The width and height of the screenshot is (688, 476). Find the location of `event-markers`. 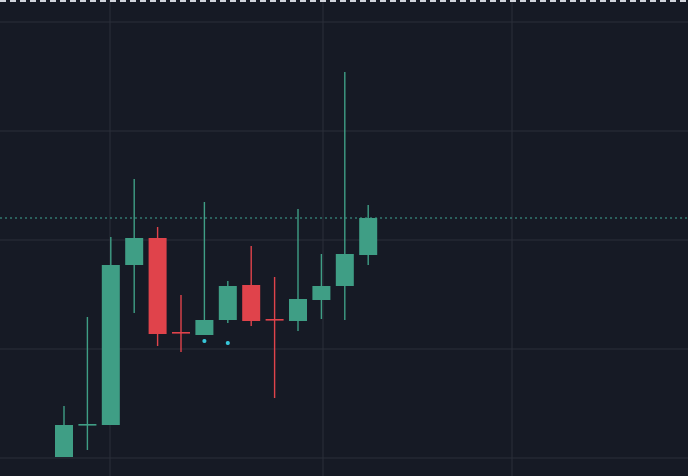

event-markers is located at coordinates (216, 342).